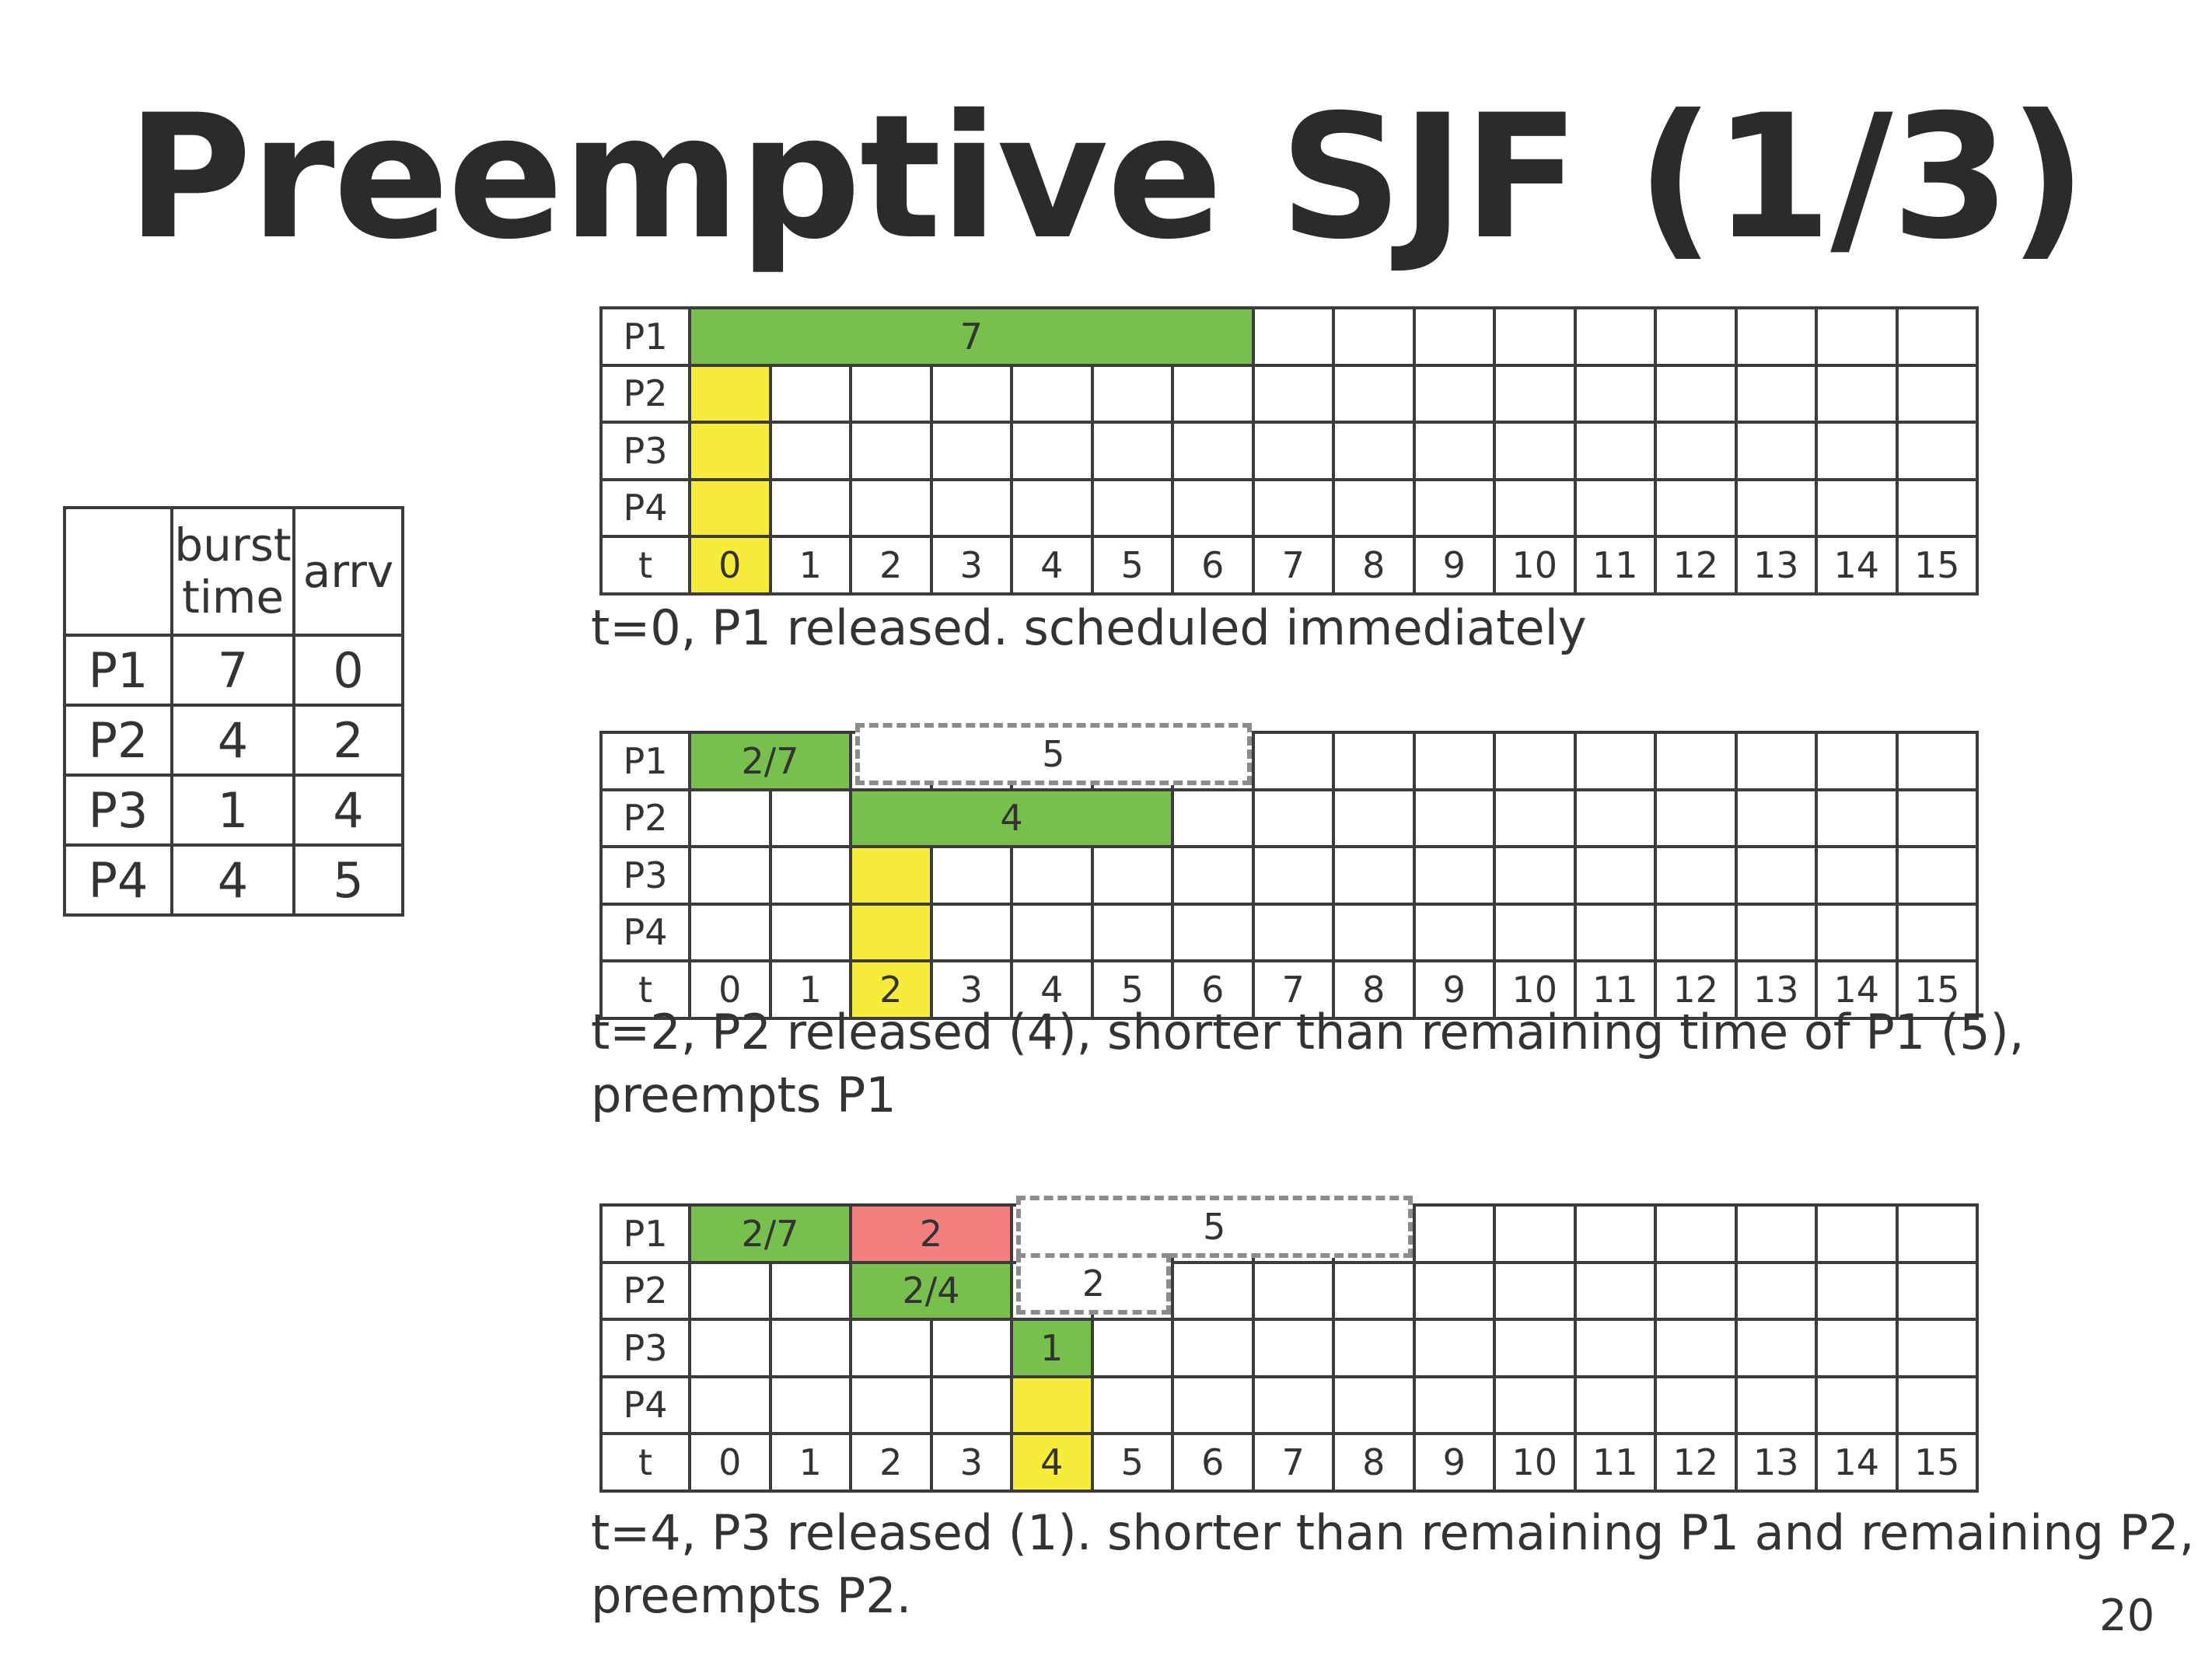 The width and height of the screenshot is (2212, 1659). What do you see at coordinates (232, 670) in the screenshot?
I see `process-burst: 7` at bounding box center [232, 670].